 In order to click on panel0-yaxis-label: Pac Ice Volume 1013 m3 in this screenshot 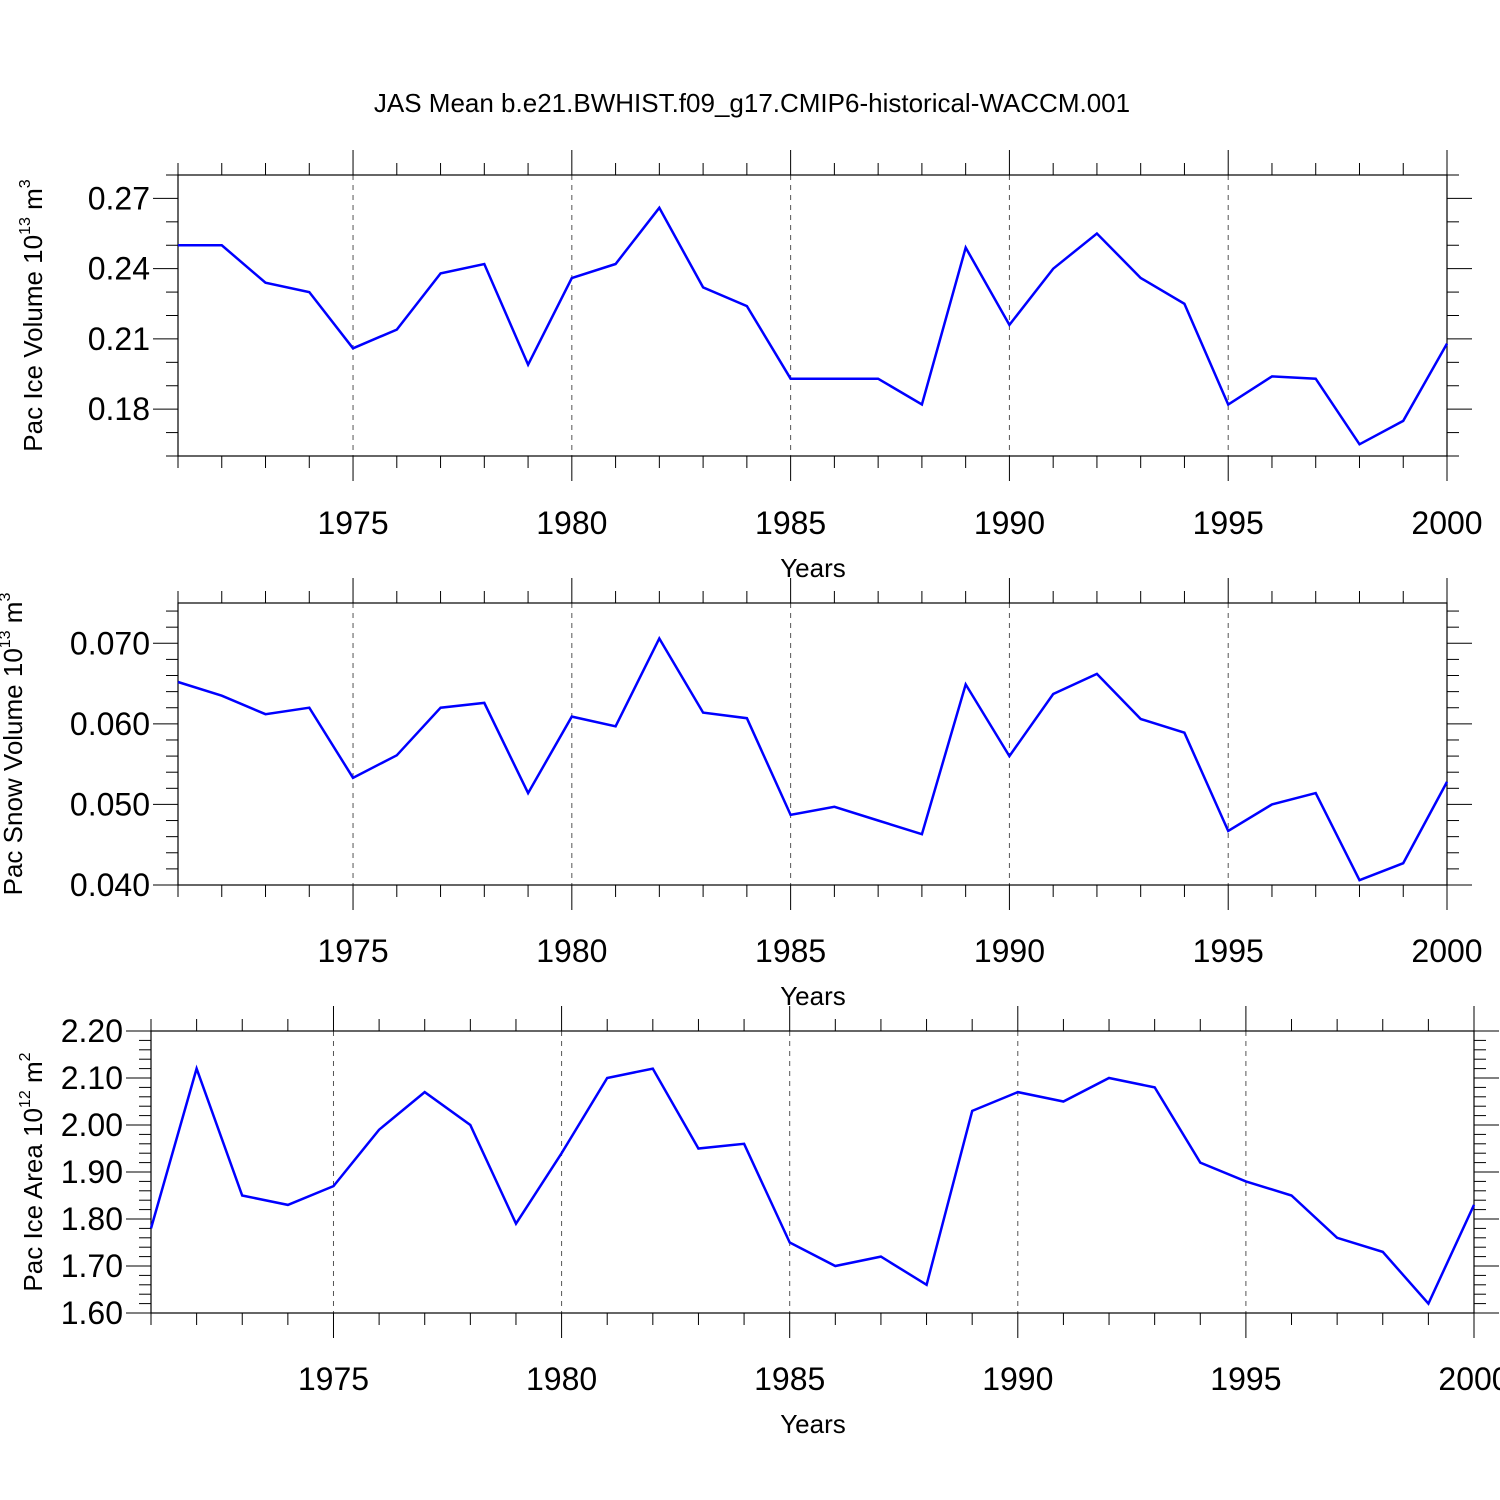, I will do `click(32, 315)`.